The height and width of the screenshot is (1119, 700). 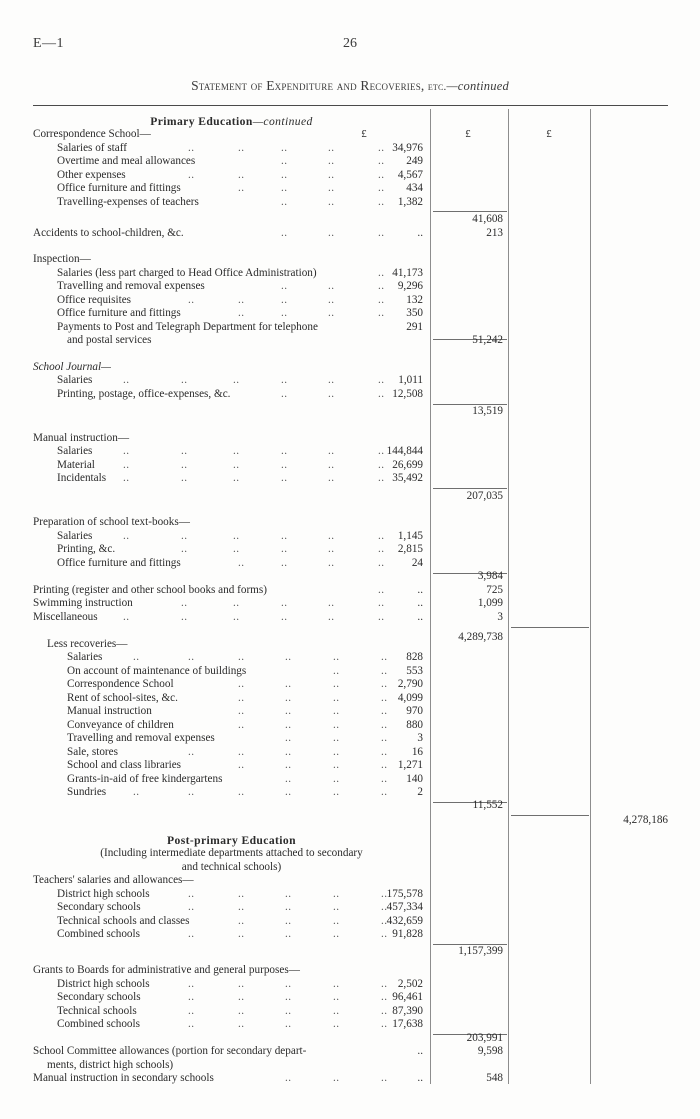 What do you see at coordinates (420, 589) in the screenshot?
I see `value-printing-register-c1: ..` at bounding box center [420, 589].